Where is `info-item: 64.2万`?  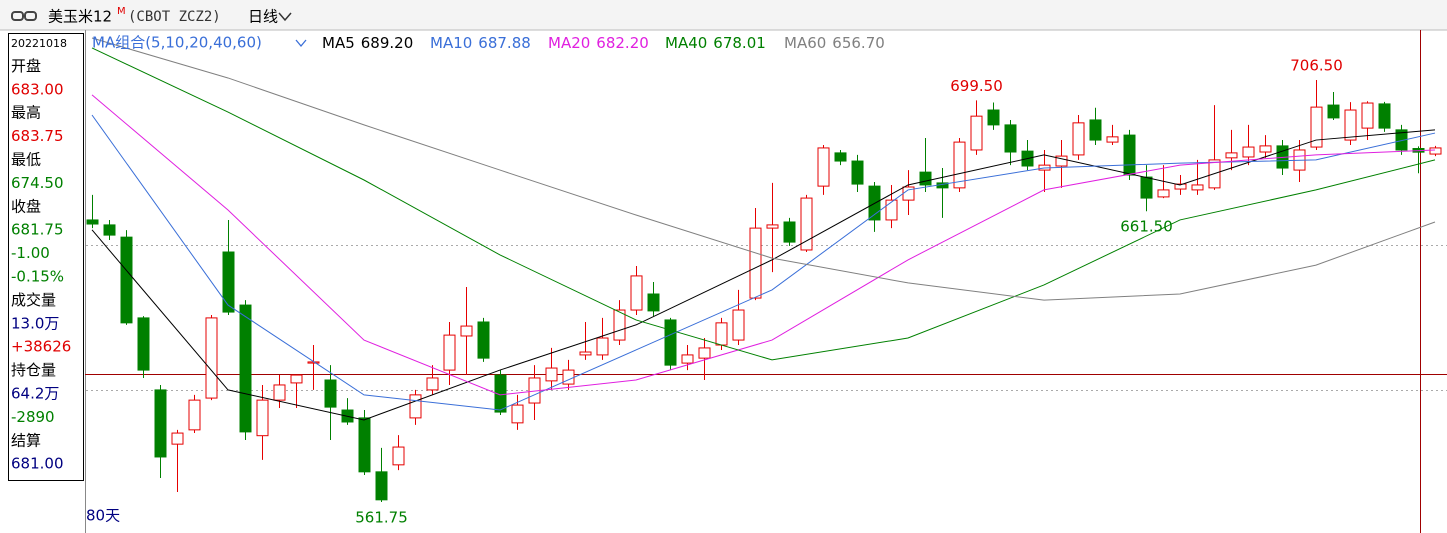 info-item: 64.2万 is located at coordinates (35, 394).